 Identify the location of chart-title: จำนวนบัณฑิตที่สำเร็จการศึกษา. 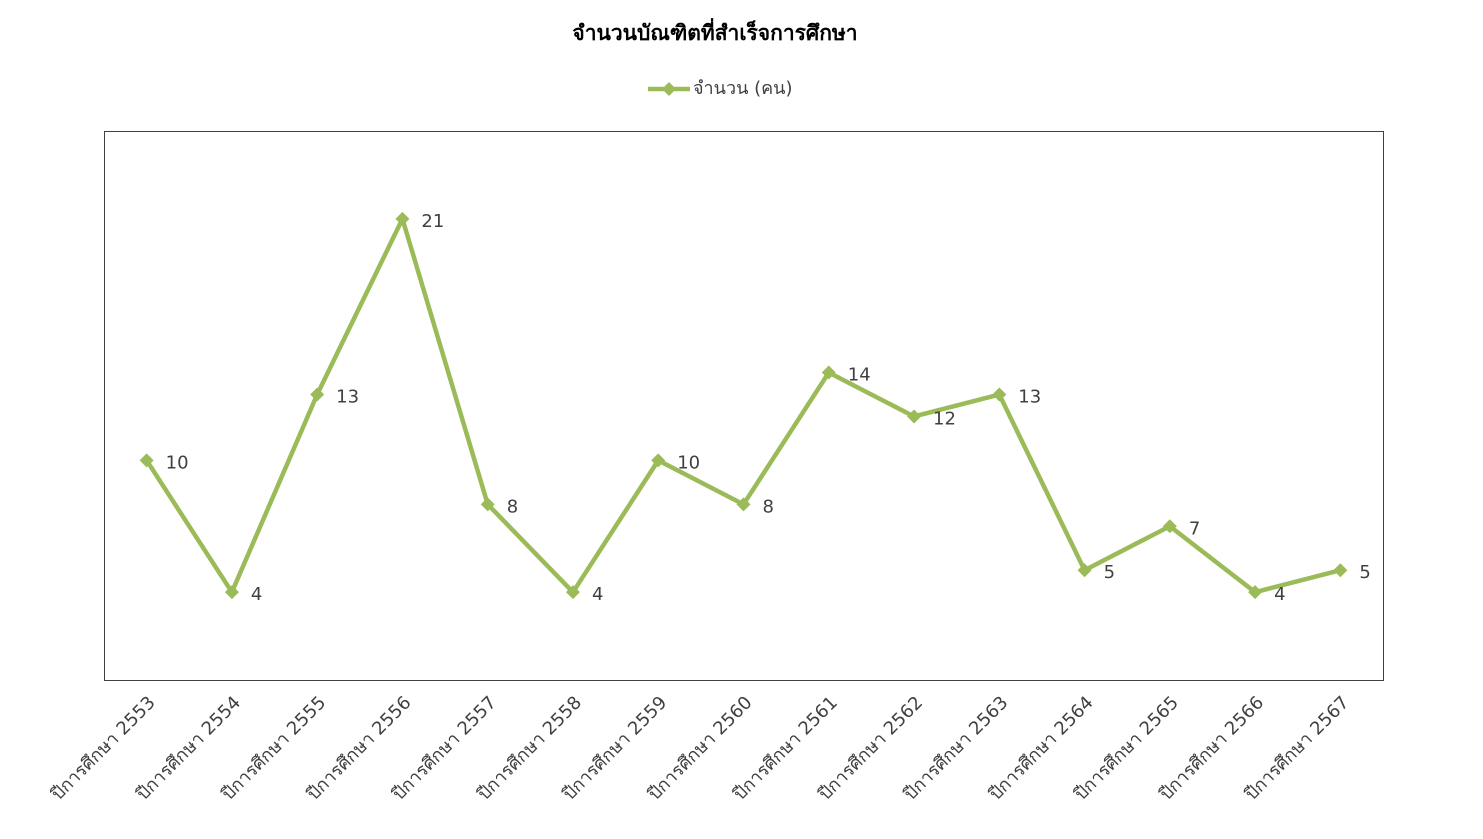
(714, 31).